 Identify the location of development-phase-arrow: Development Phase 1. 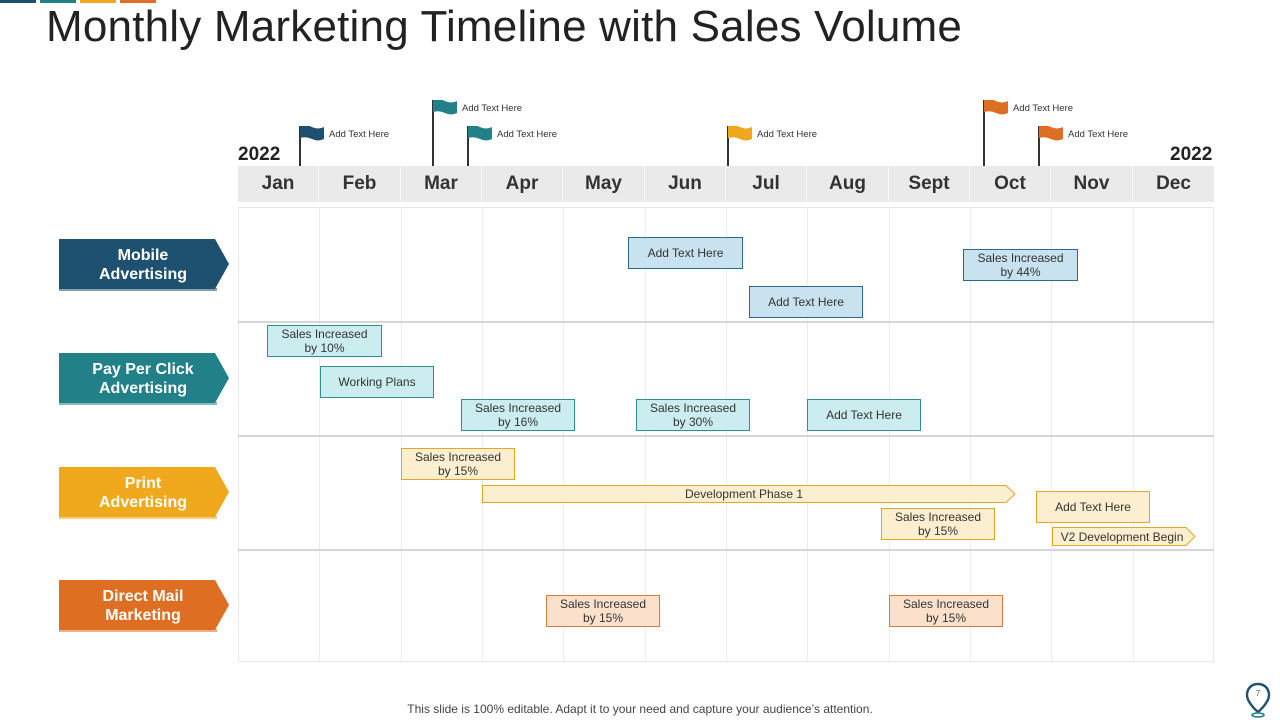
(749, 494).